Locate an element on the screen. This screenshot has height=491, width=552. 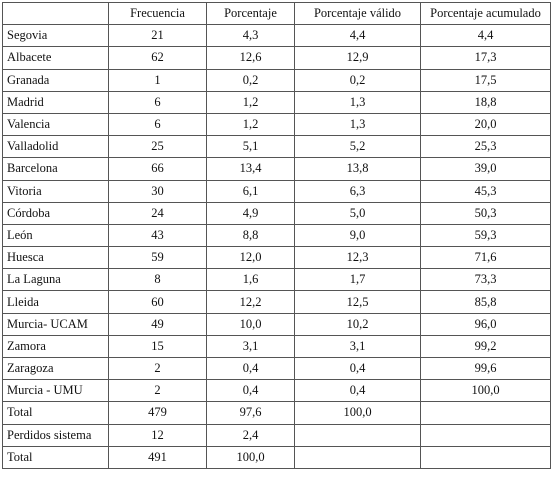
row-label: Barcelona is located at coordinates (55, 169).